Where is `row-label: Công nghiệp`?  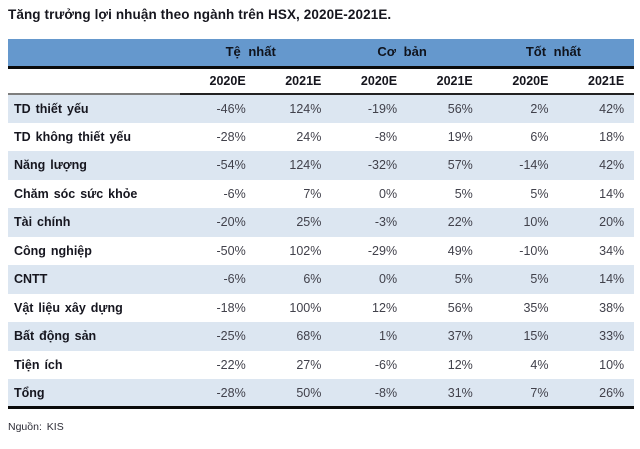
row-label: Công nghiệp is located at coordinates (53, 250).